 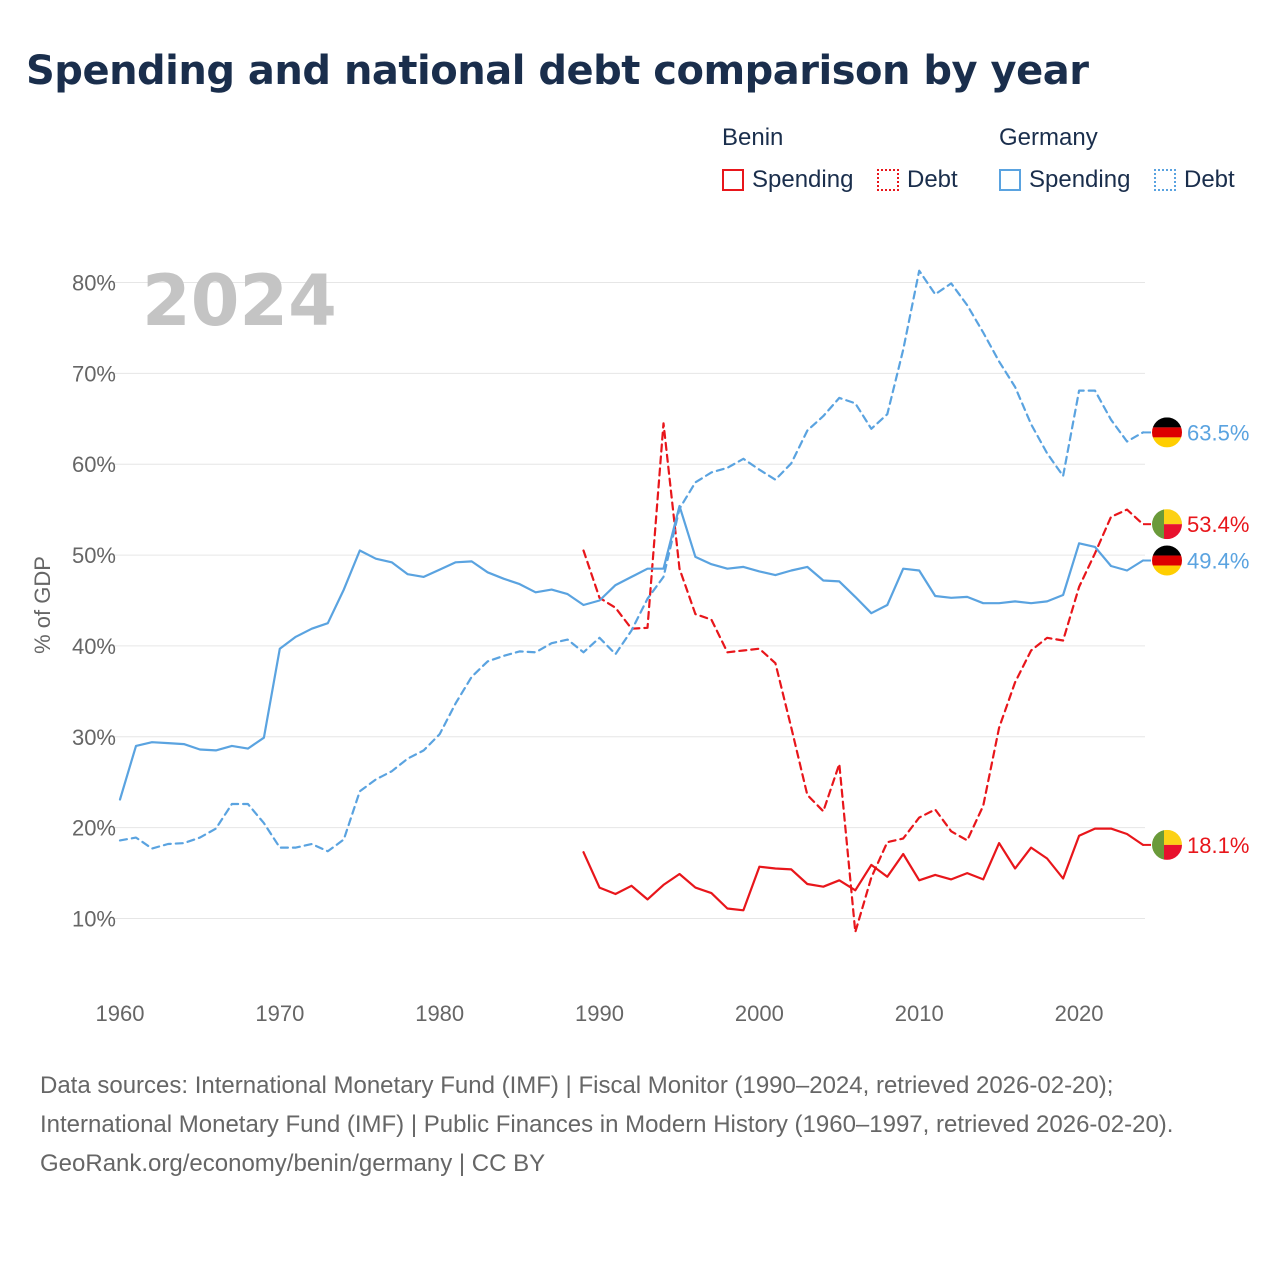 I want to click on y-tick-label-40: 40%, so click(x=94, y=646).